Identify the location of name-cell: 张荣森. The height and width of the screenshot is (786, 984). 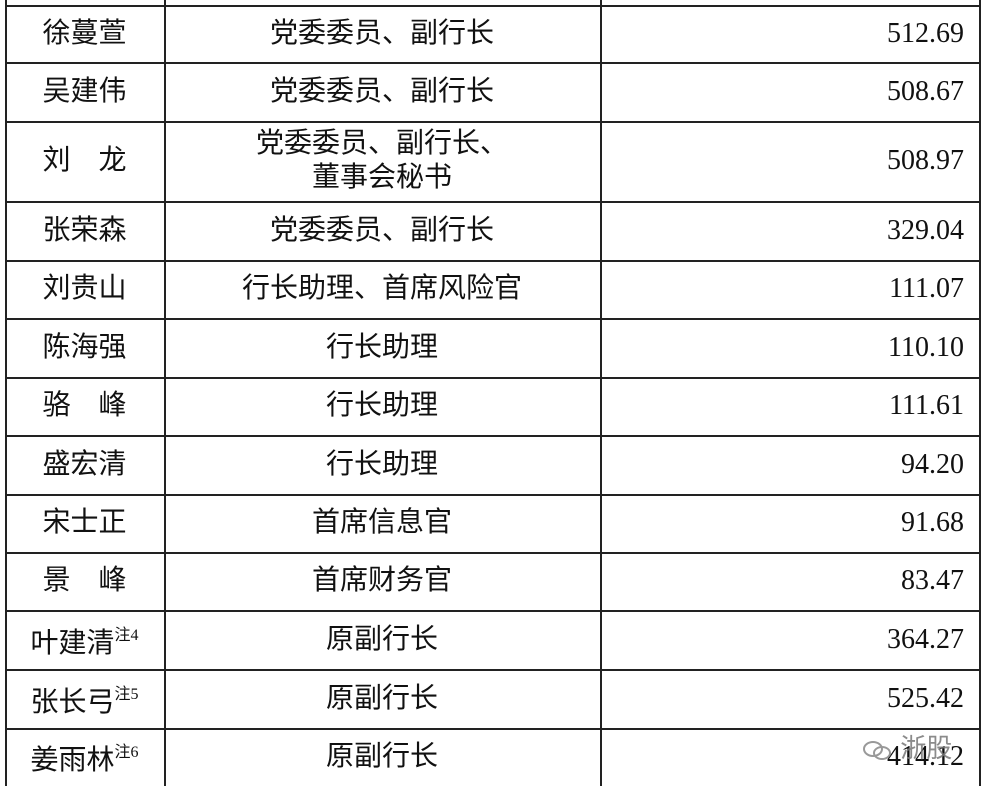
(84, 230).